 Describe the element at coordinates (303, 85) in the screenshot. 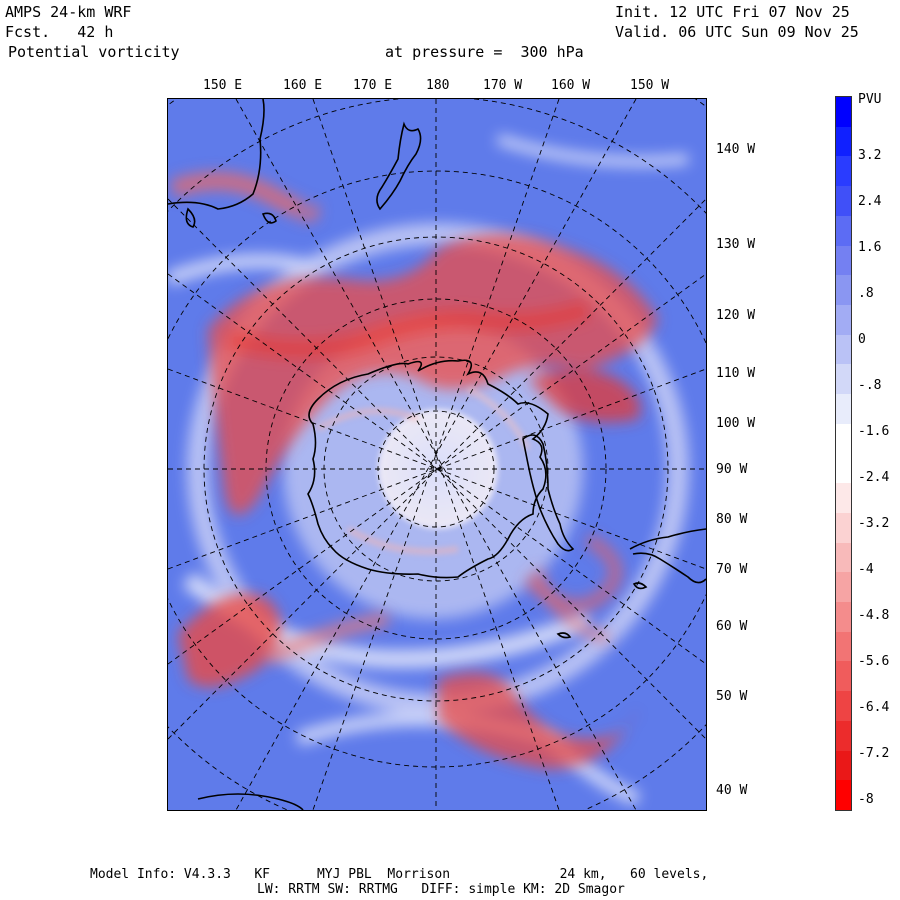

I see `top-lon-label: 160 E` at that location.